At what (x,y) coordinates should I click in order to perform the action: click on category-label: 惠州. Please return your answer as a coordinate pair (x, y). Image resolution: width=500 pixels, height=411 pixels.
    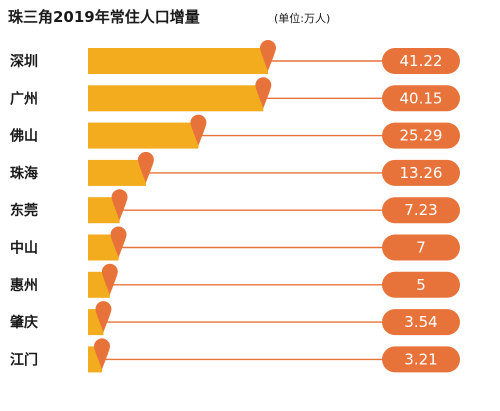
    Looking at the image, I should click on (24, 285).